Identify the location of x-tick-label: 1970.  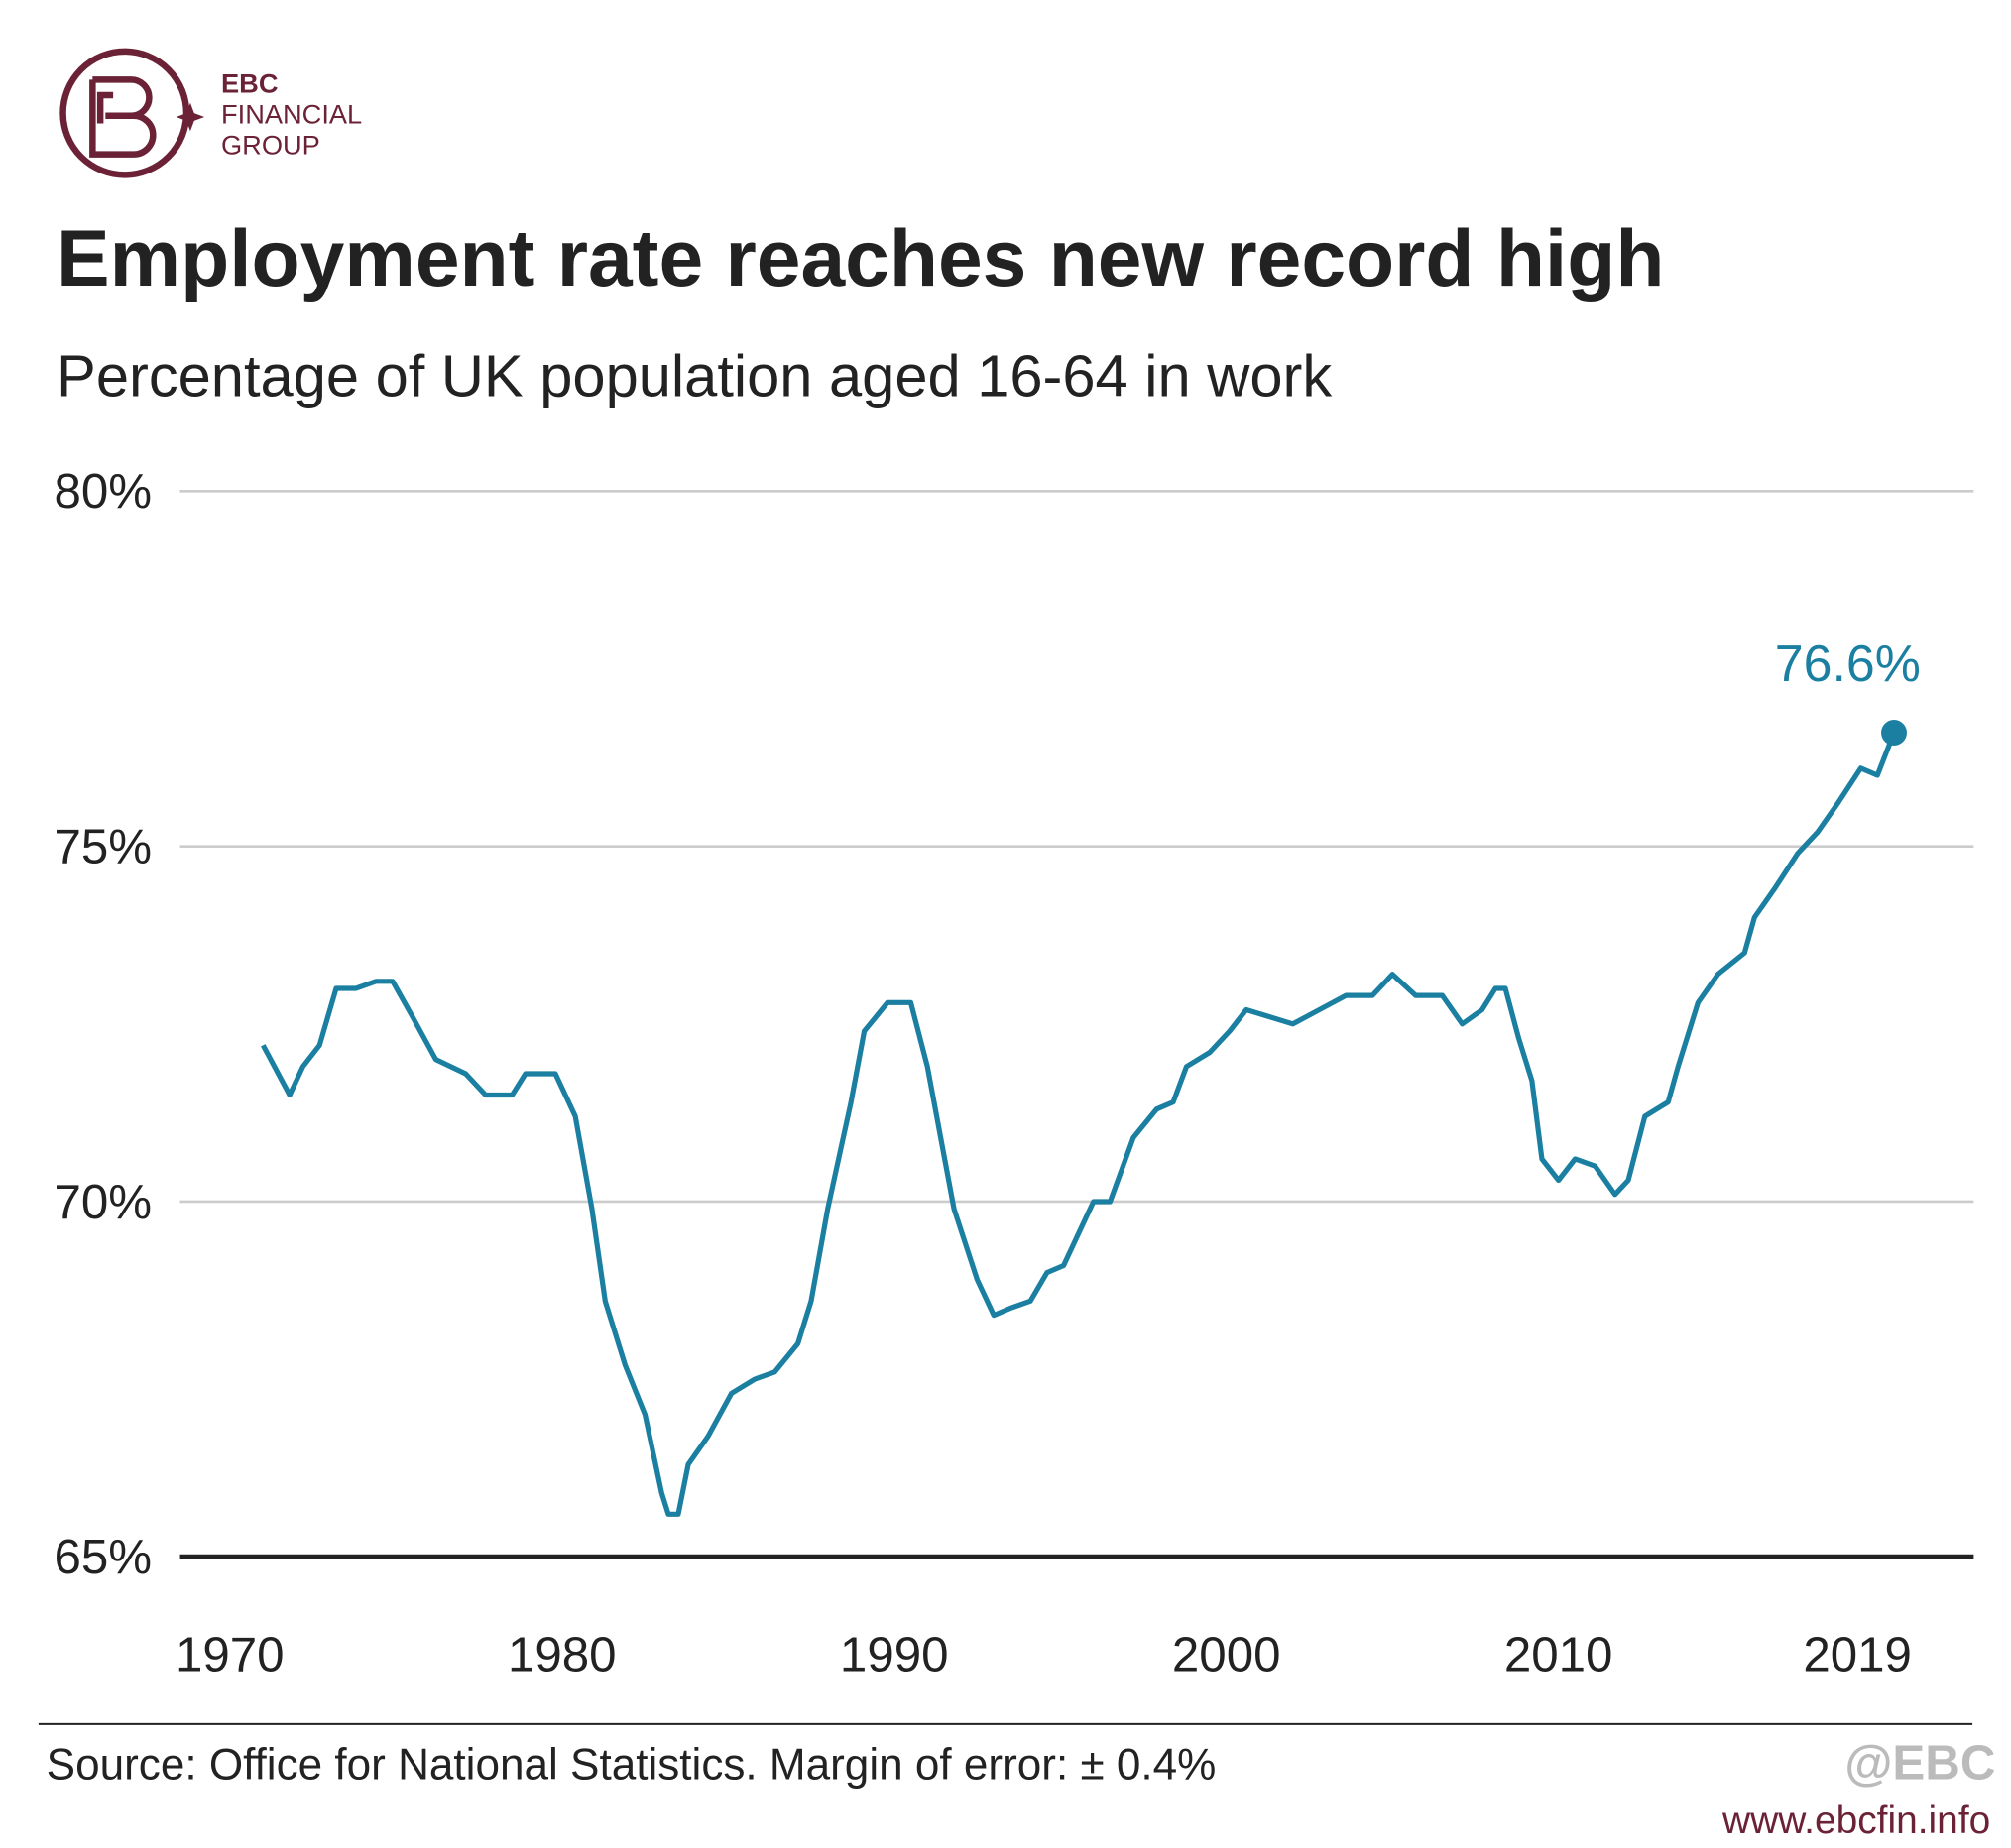
(230, 1655).